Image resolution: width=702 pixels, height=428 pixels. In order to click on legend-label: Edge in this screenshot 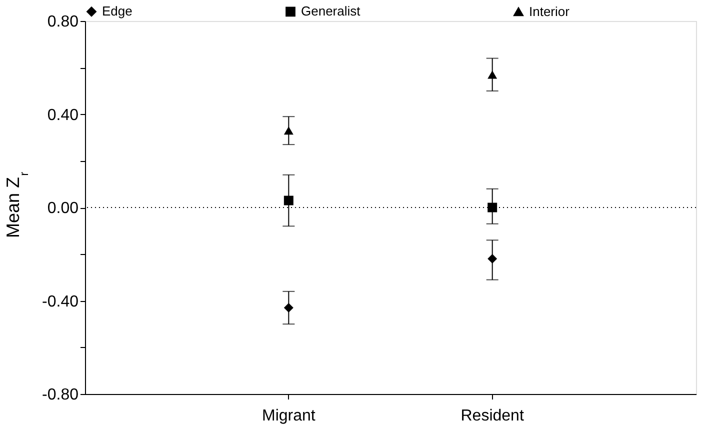, I will do `click(117, 11)`.